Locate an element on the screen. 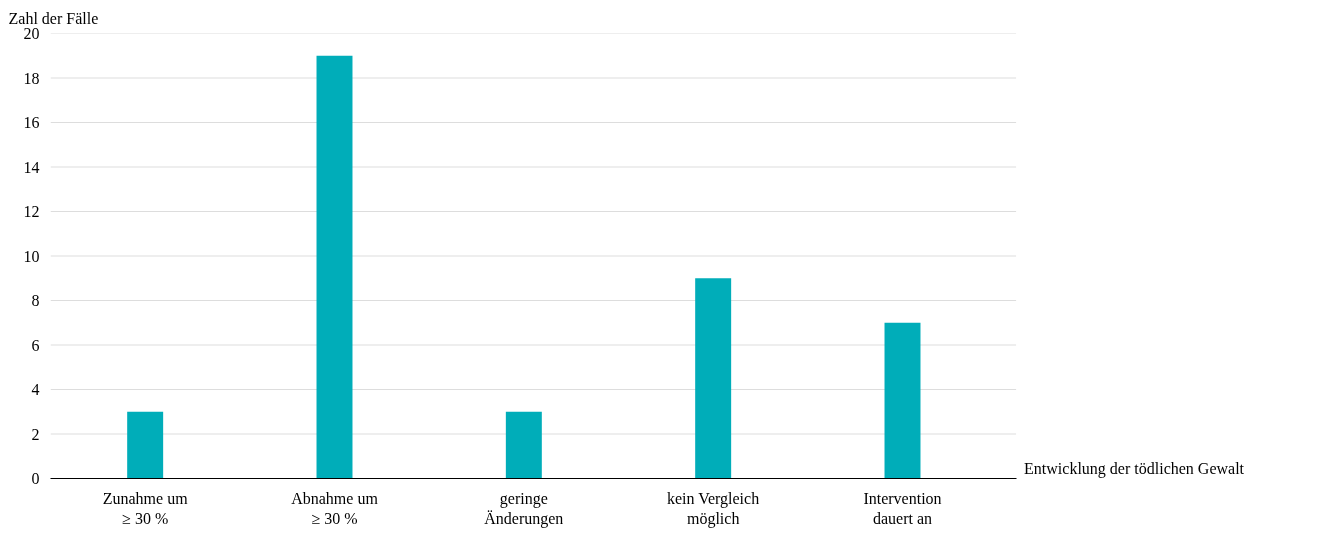 The height and width of the screenshot is (548, 1333). x-tick-label: Abnahme um ≥ 30 % is located at coordinates (335, 508).